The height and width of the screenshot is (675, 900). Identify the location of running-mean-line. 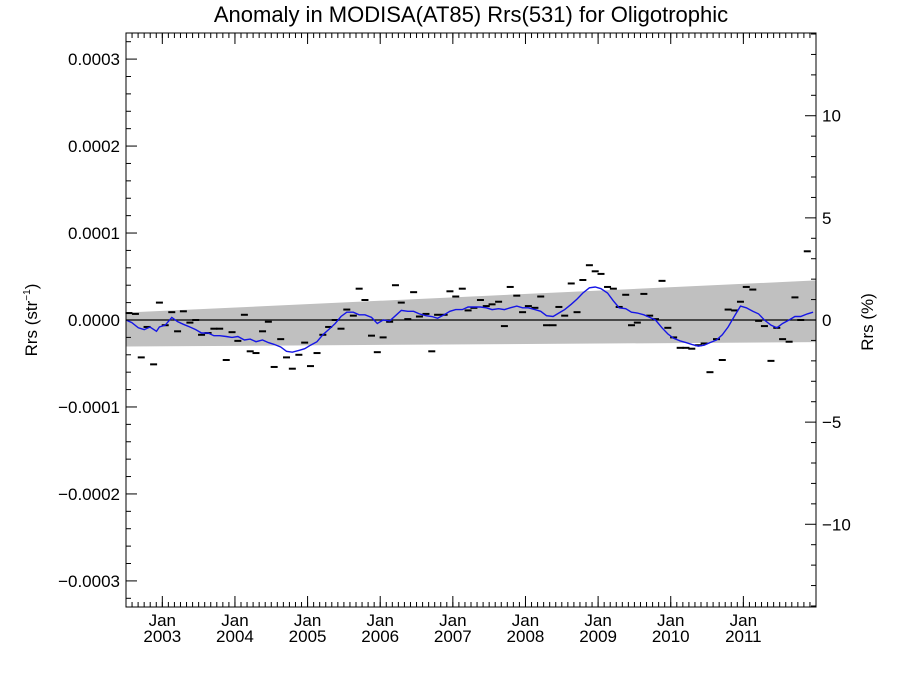
(469, 319).